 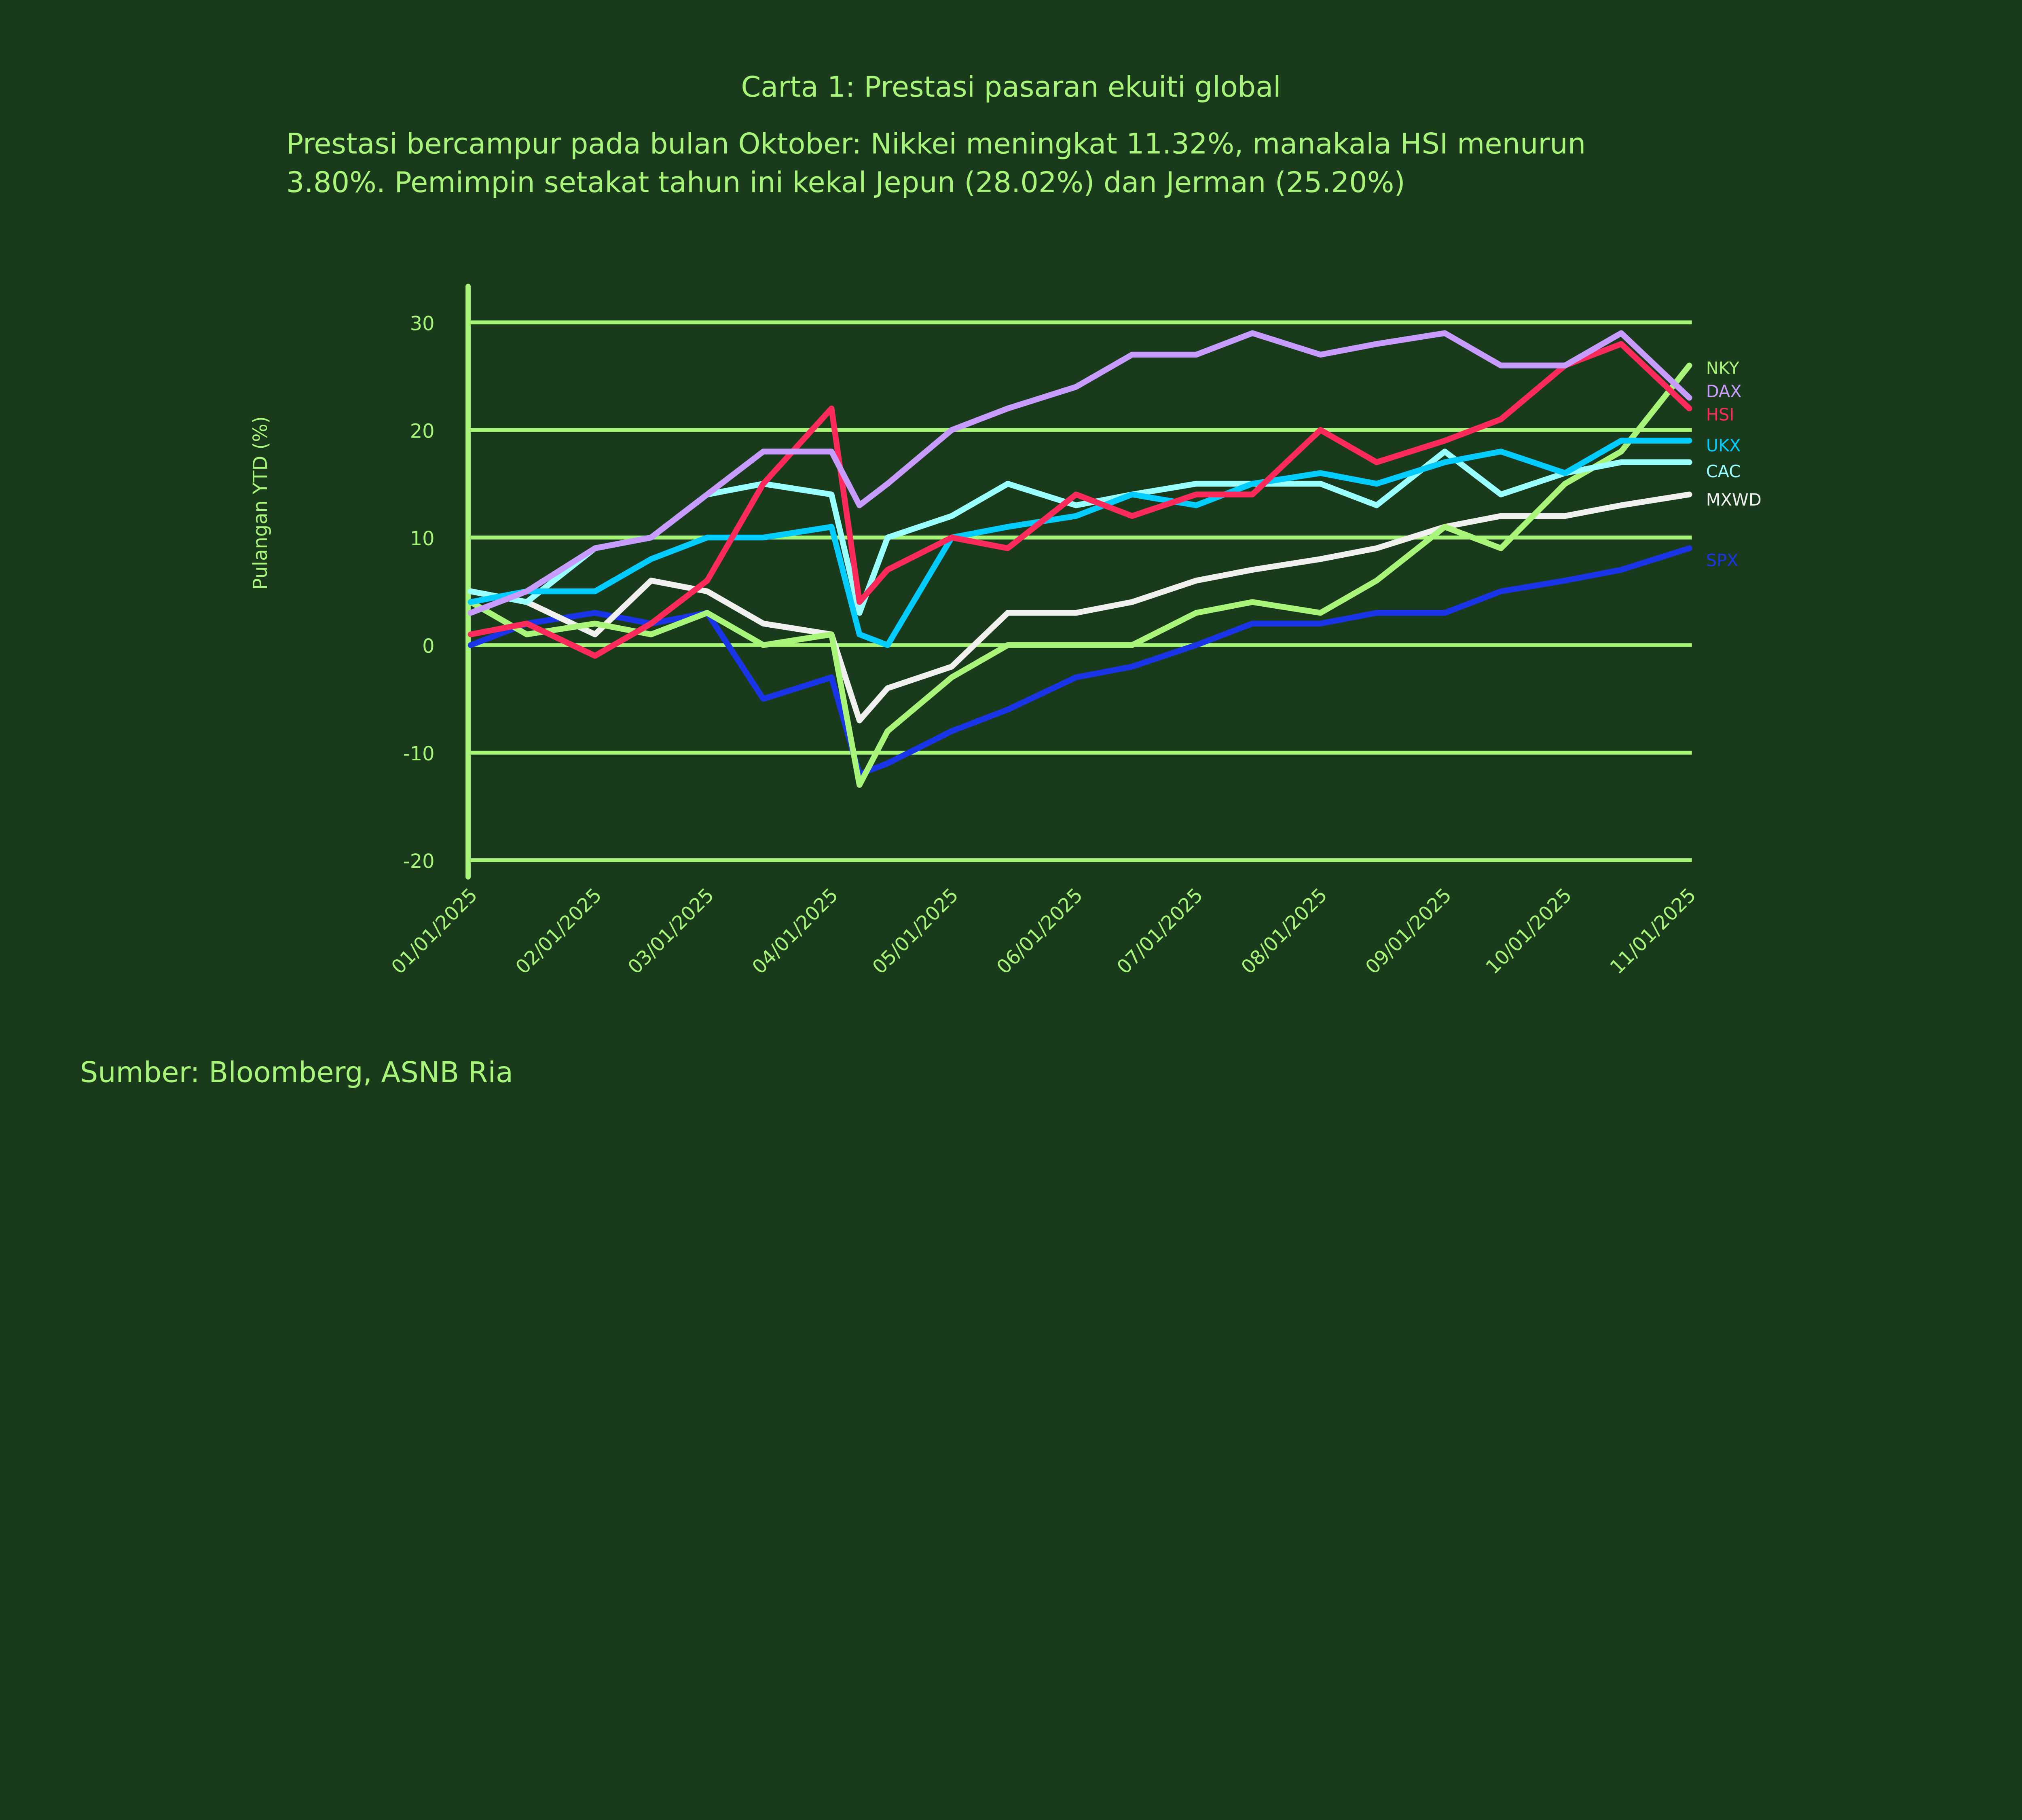 I want to click on series-line-nky, so click(x=1079, y=575).